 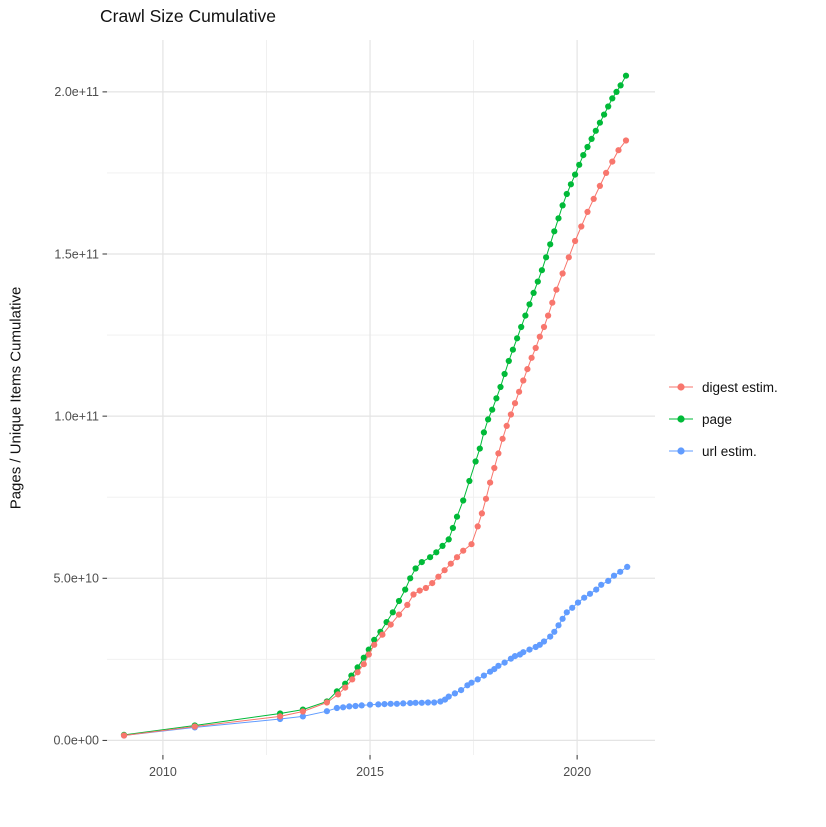 I want to click on y-tick-label: 0.0e+00, so click(x=76, y=741).